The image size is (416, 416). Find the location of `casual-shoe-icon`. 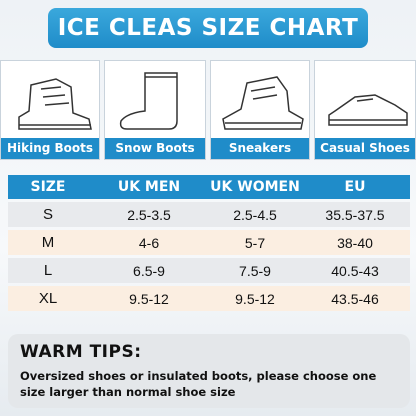

casual-shoe-icon is located at coordinates (368, 110).